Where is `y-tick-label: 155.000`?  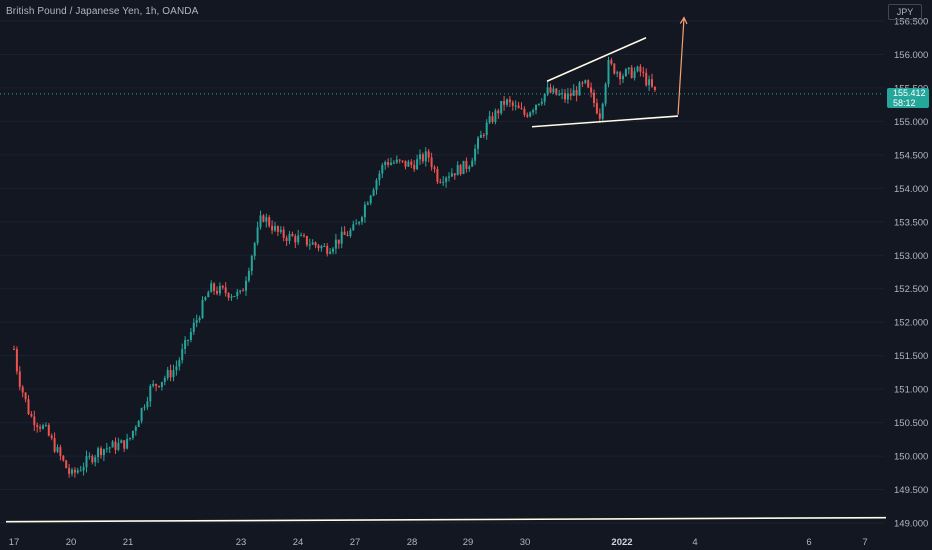 y-tick-label: 155.000 is located at coordinates (911, 122).